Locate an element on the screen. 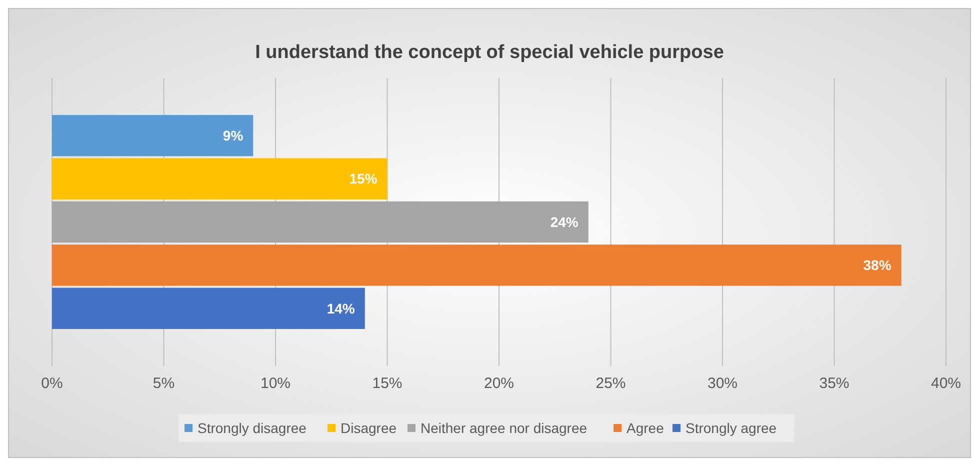  legend-label: Agree is located at coordinates (645, 428).